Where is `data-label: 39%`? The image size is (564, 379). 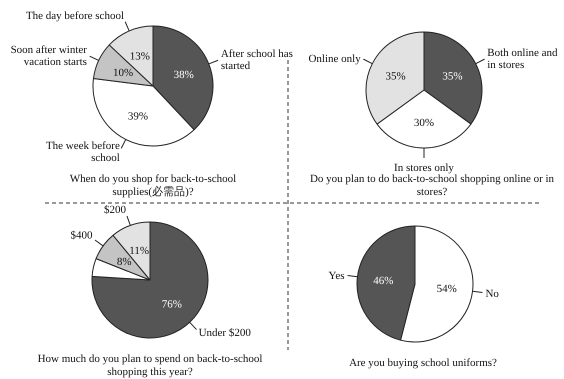
data-label: 39% is located at coordinates (138, 116).